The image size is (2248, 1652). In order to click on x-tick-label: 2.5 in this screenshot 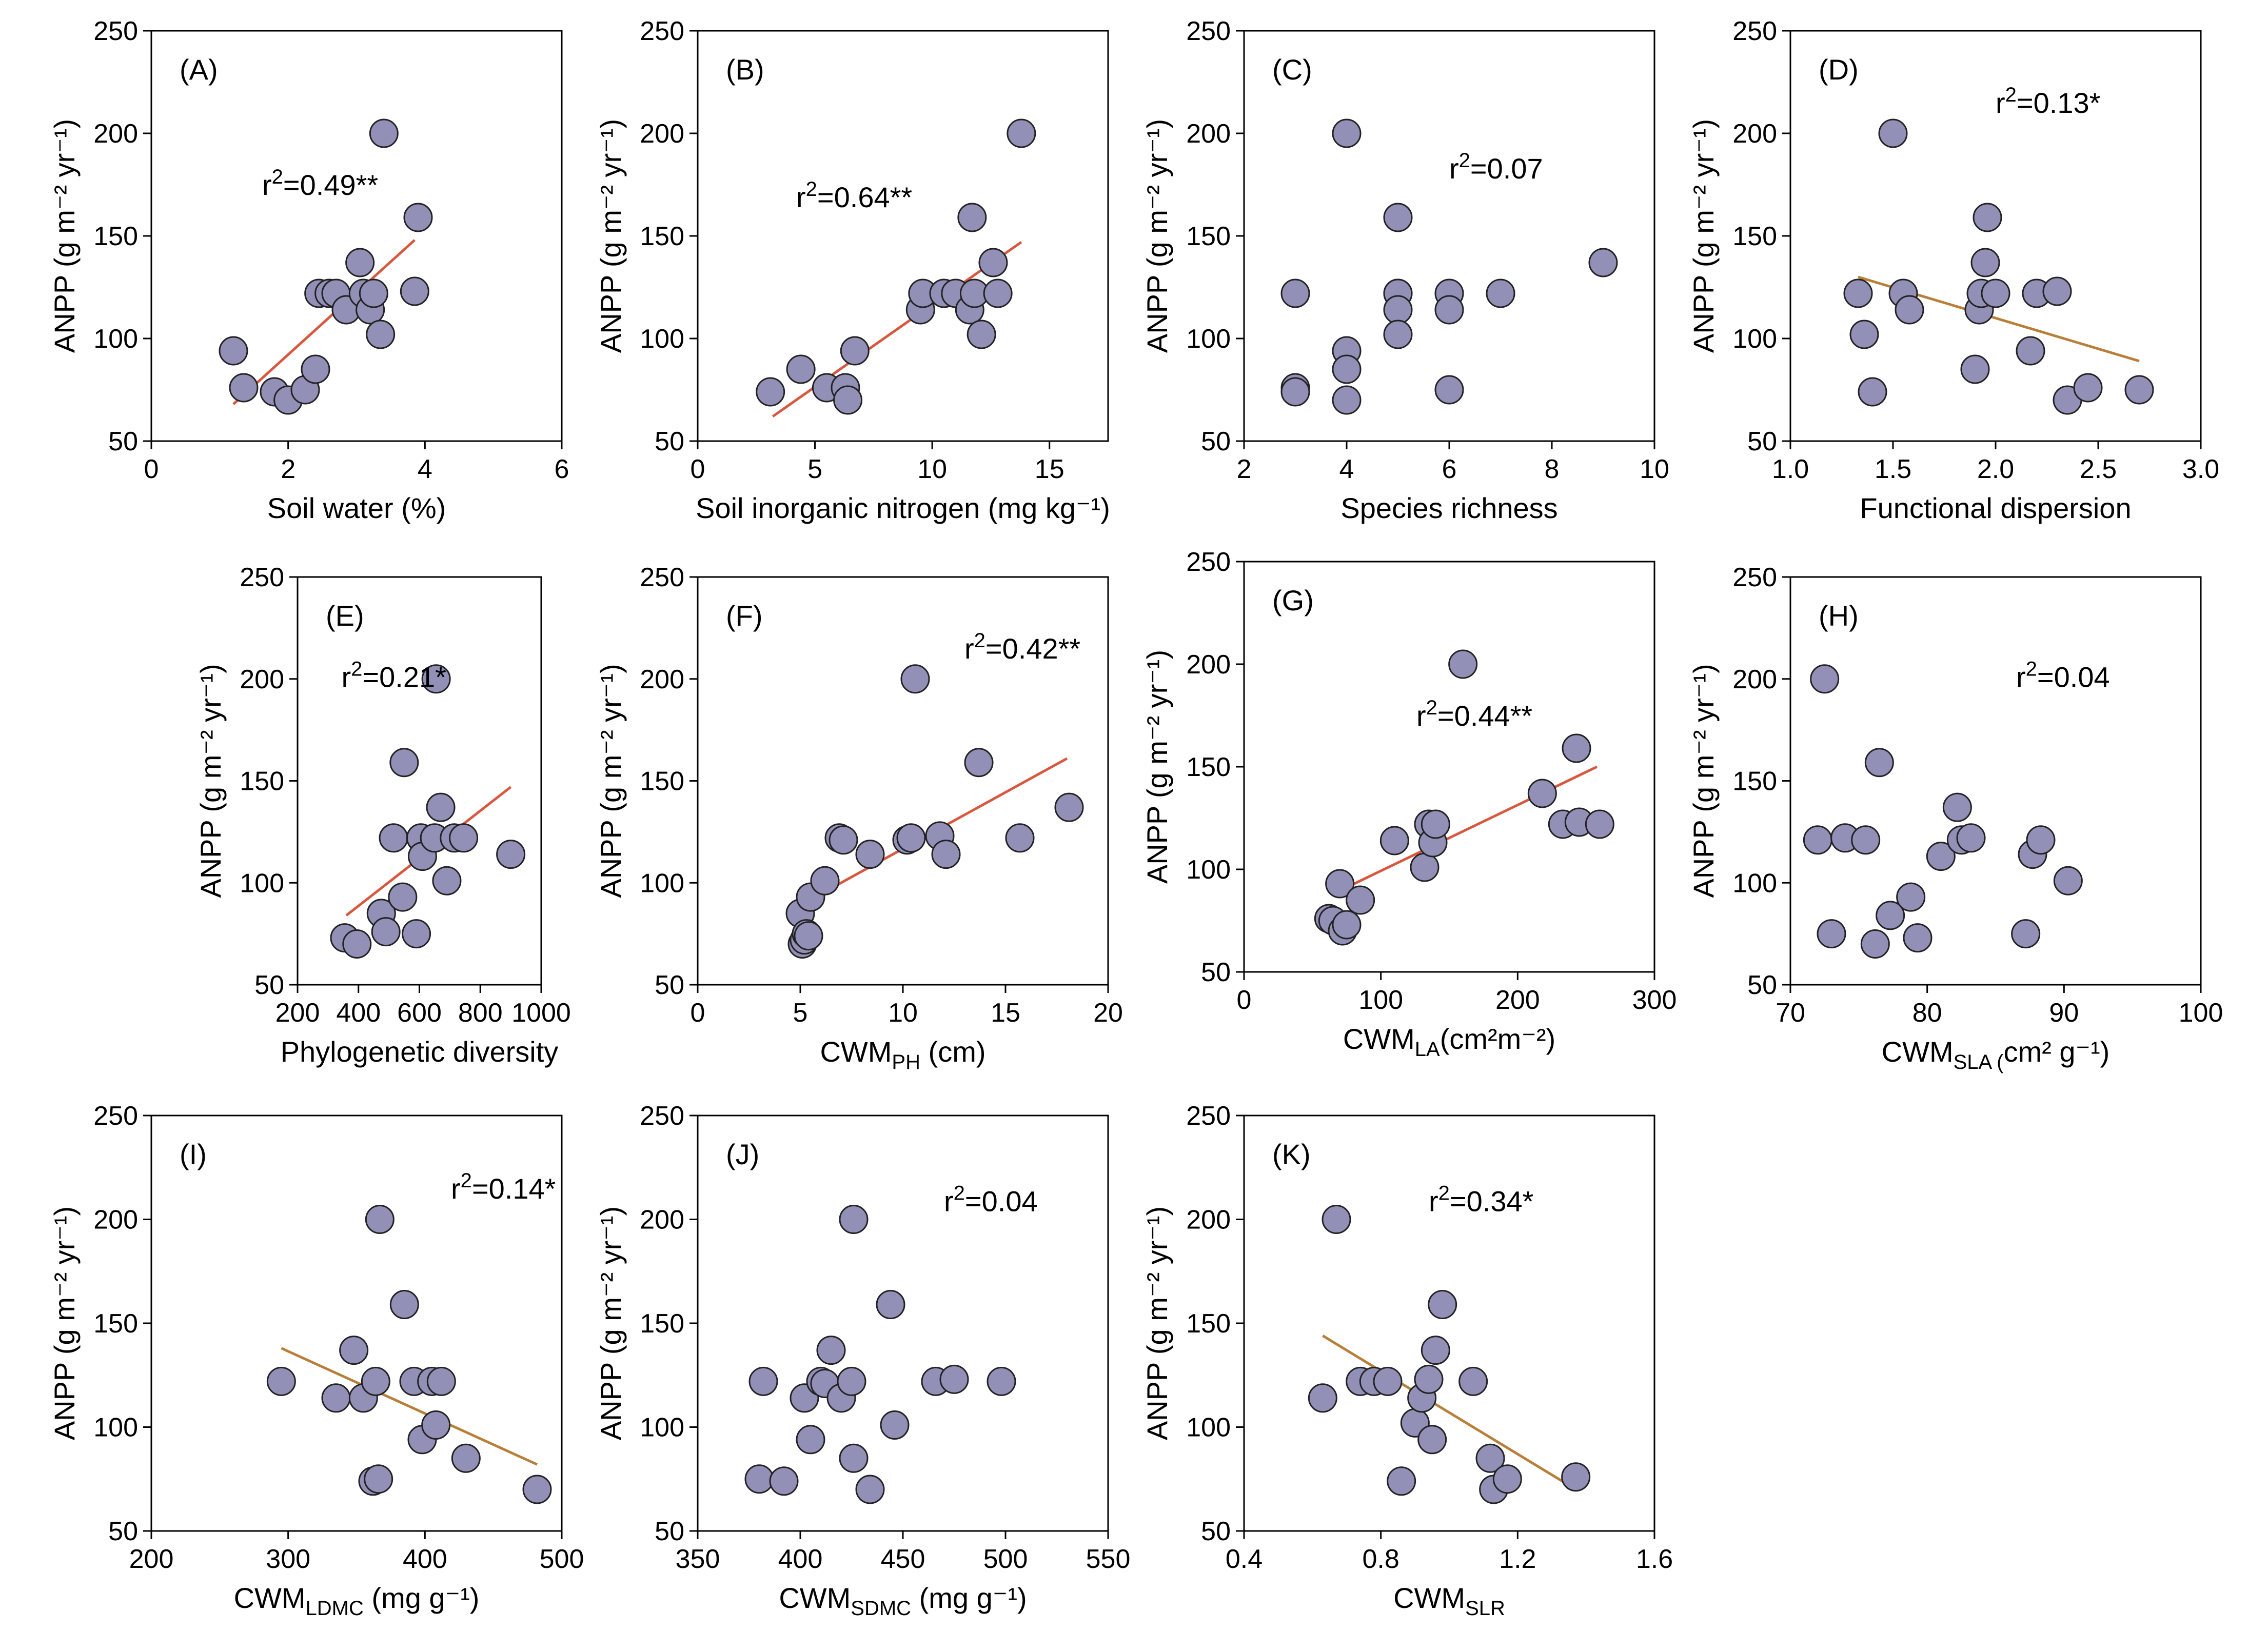, I will do `click(2098, 469)`.